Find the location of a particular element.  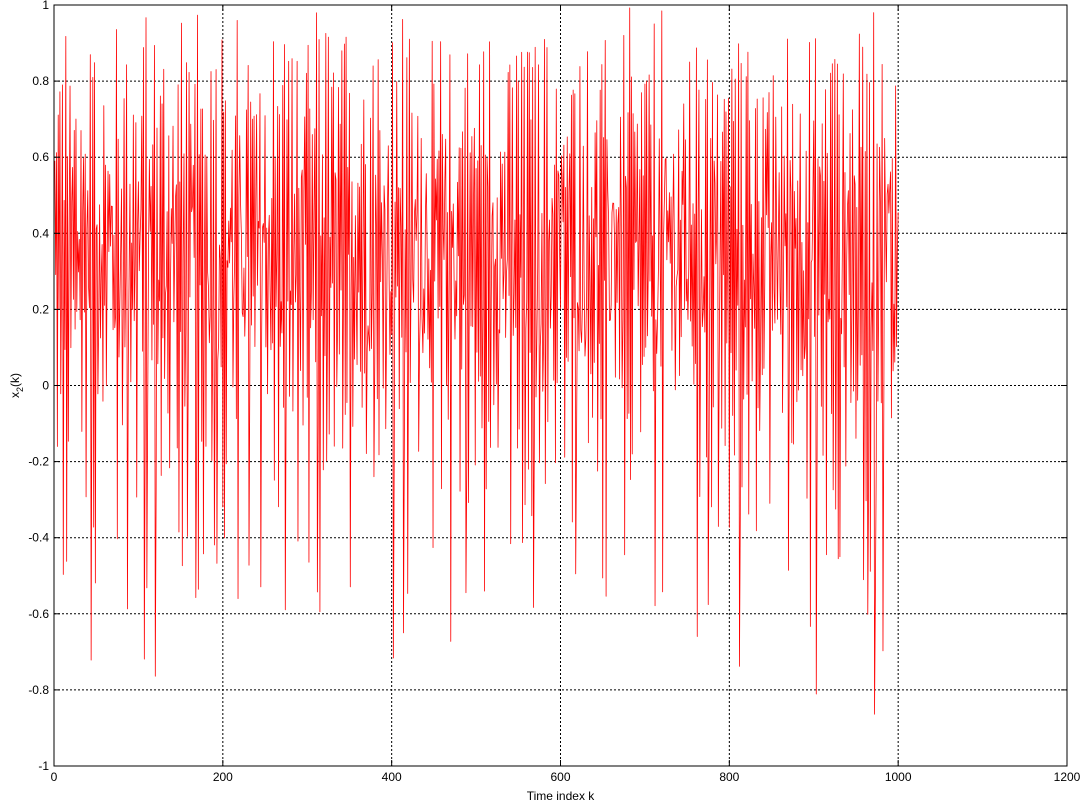

y-tick-label: -0.8 is located at coordinates (38, 690).